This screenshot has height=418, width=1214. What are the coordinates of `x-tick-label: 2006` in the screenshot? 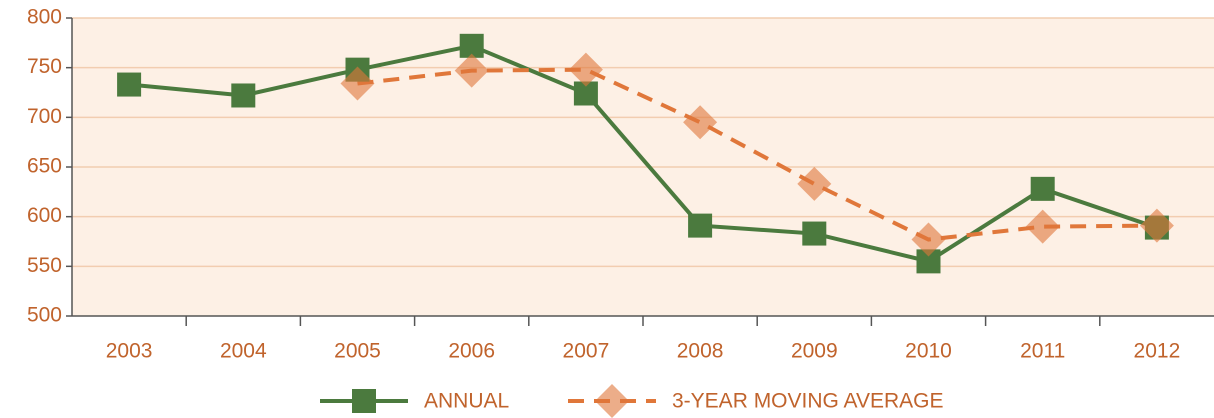 It's located at (471, 351).